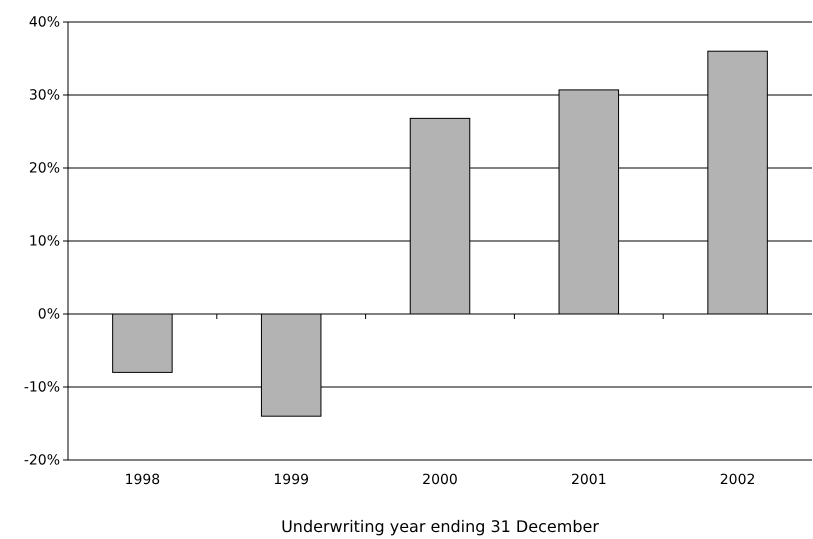 The width and height of the screenshot is (813, 539). I want to click on x-tick-label: 2002, so click(738, 480).